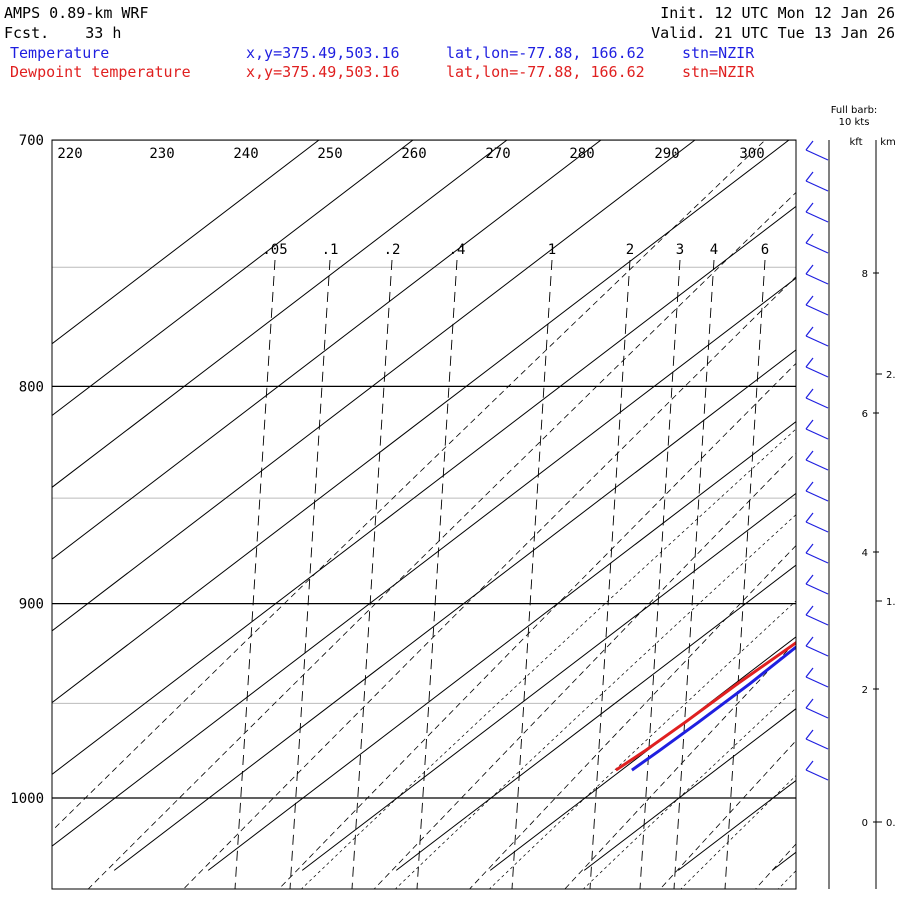  I want to click on barb-key-title: Full barb:, so click(854, 110).